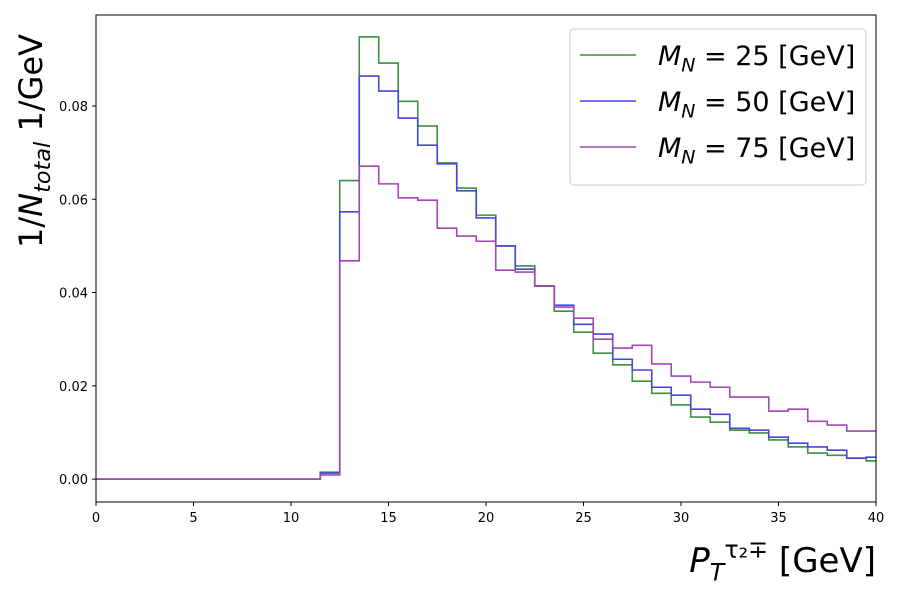 The image size is (900, 600). What do you see at coordinates (291, 518) in the screenshot?
I see `x-tick-label: 10` at bounding box center [291, 518].